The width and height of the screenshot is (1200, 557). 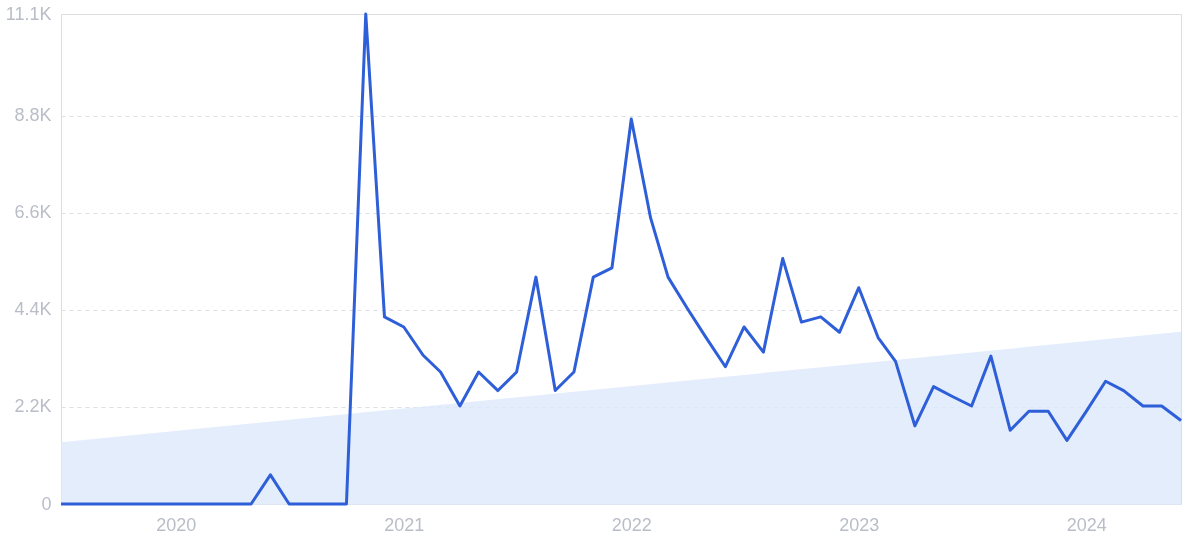 What do you see at coordinates (33, 115) in the screenshot?
I see `y-tick-label: 8.8K` at bounding box center [33, 115].